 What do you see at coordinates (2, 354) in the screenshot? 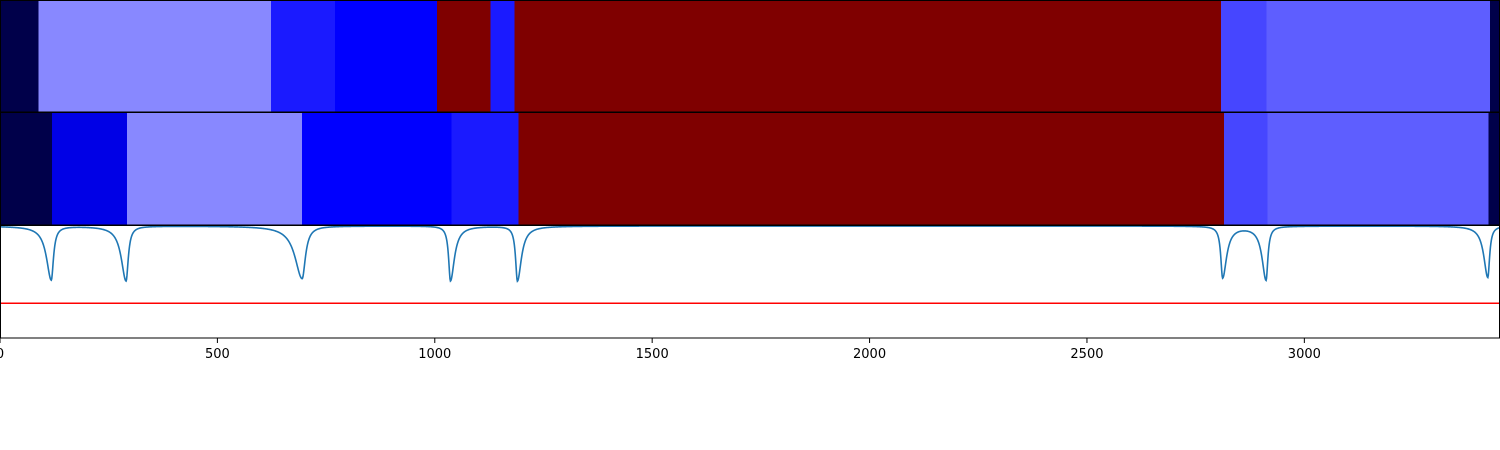
I see `x-tick-label: 0` at bounding box center [2, 354].